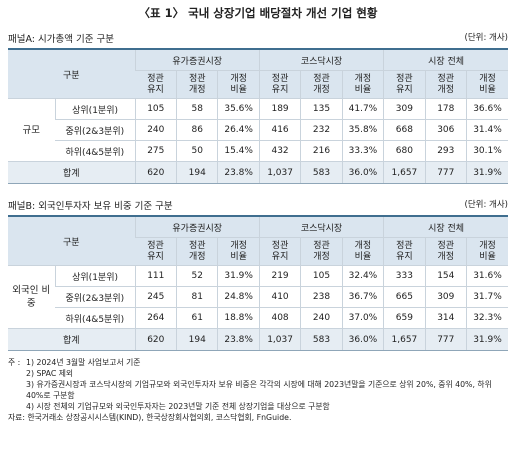  I want to click on cell: 264, so click(155, 318).